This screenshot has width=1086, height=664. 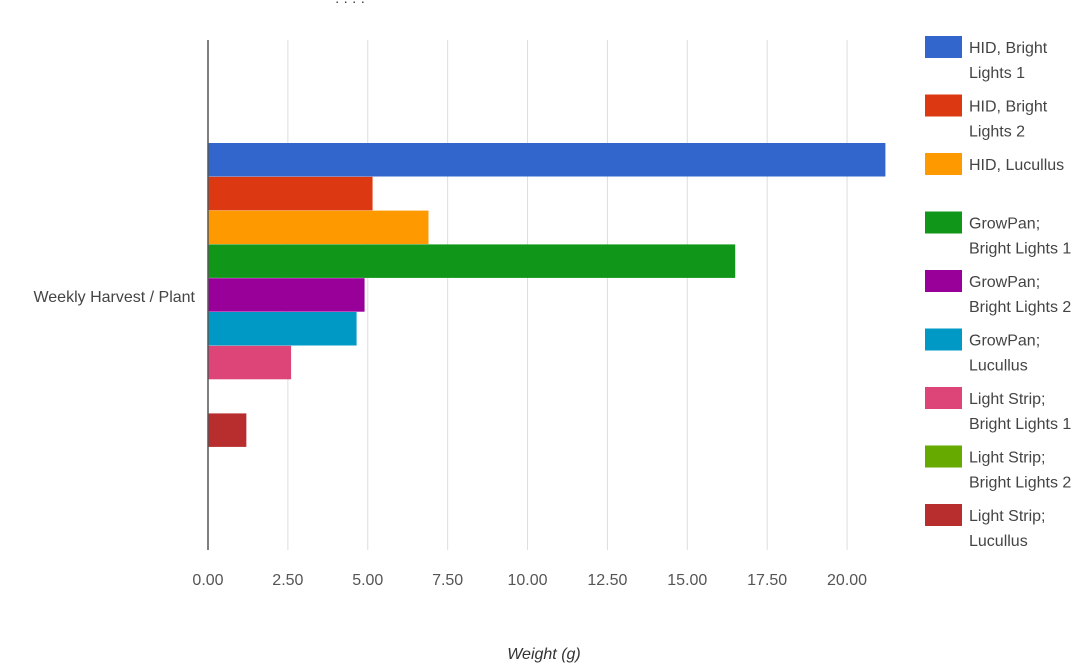 I want to click on x-tick-label: 20.00, so click(x=847, y=580).